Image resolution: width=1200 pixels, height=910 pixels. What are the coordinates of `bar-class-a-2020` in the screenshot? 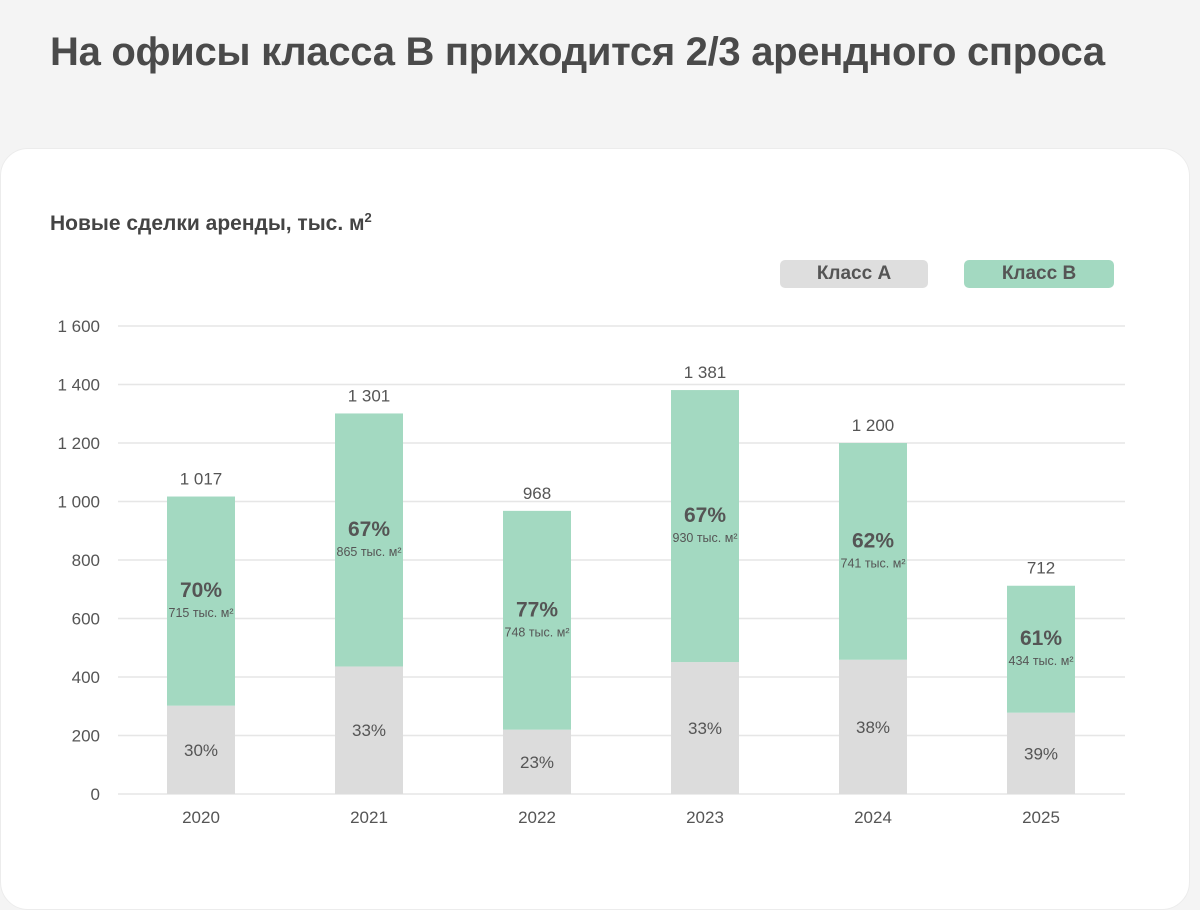 It's located at (201, 749).